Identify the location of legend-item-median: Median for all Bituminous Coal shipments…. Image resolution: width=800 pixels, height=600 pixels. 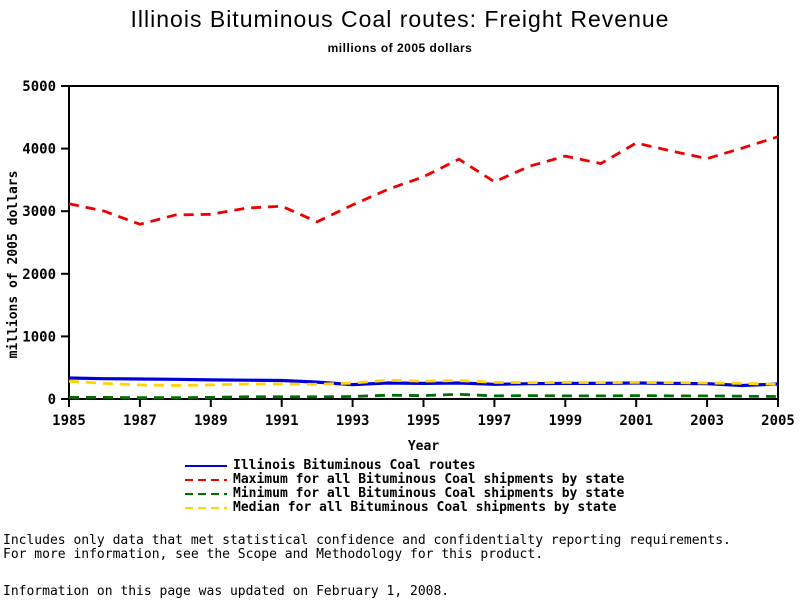
(404, 508).